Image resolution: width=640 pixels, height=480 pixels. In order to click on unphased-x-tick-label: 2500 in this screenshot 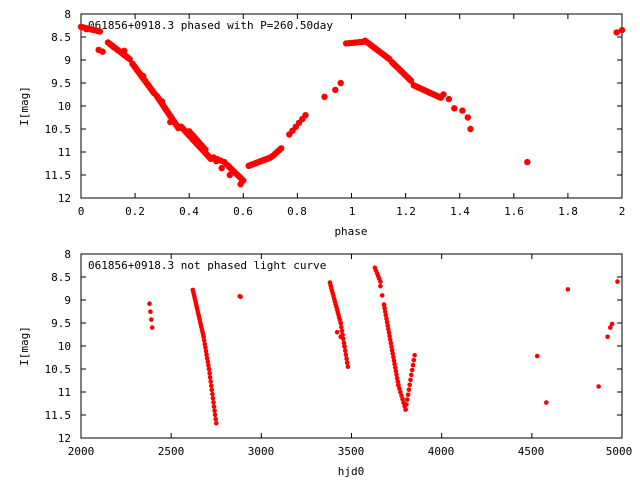, I will do `click(171, 451)`.